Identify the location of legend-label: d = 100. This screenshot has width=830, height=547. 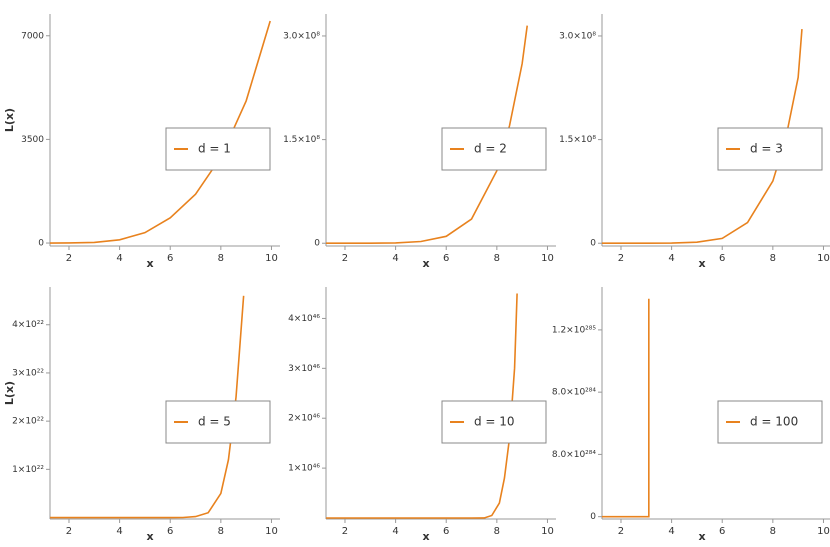
(774, 422).